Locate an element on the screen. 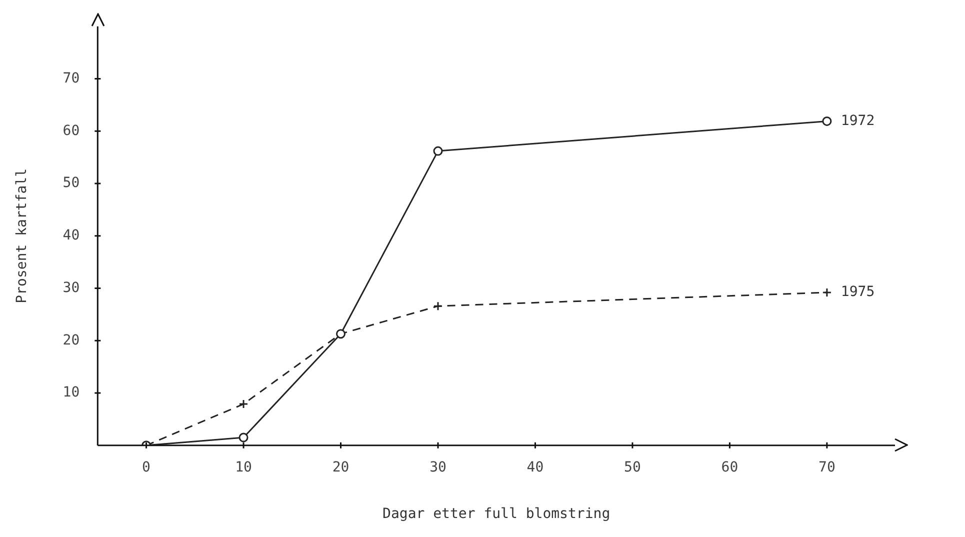 This screenshot has width=965, height=537. y-tick-label: 40 is located at coordinates (71, 236).